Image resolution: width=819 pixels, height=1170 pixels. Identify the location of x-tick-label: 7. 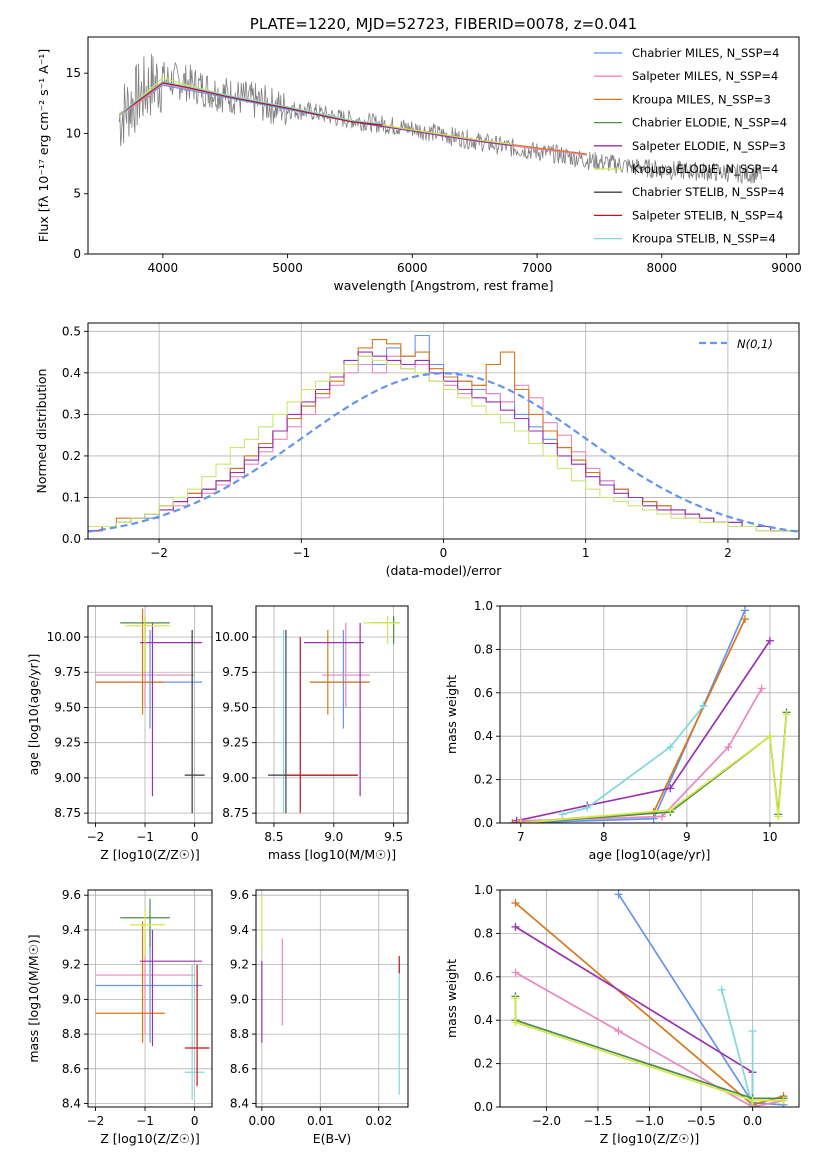
(521, 837).